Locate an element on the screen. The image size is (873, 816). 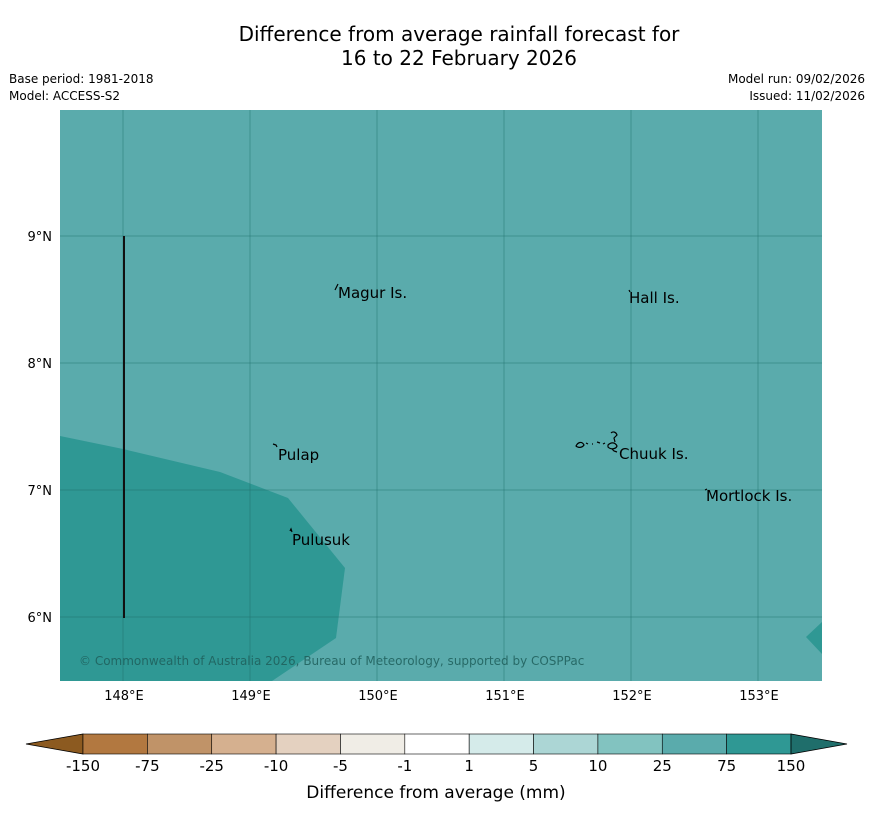
colorbar-extend-low is located at coordinates (54, 744).